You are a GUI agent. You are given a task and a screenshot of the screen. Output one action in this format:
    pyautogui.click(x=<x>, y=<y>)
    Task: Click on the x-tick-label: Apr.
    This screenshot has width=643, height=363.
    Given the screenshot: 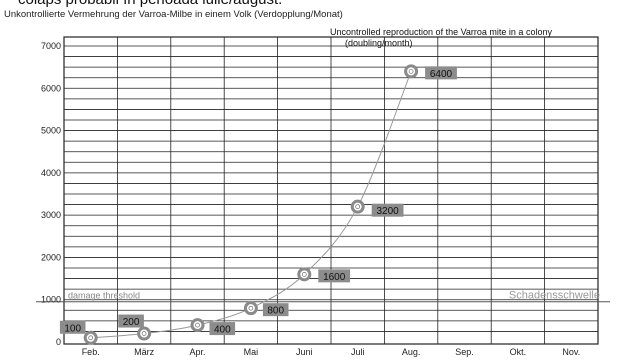 What is the action you would take?
    pyautogui.click(x=197, y=352)
    